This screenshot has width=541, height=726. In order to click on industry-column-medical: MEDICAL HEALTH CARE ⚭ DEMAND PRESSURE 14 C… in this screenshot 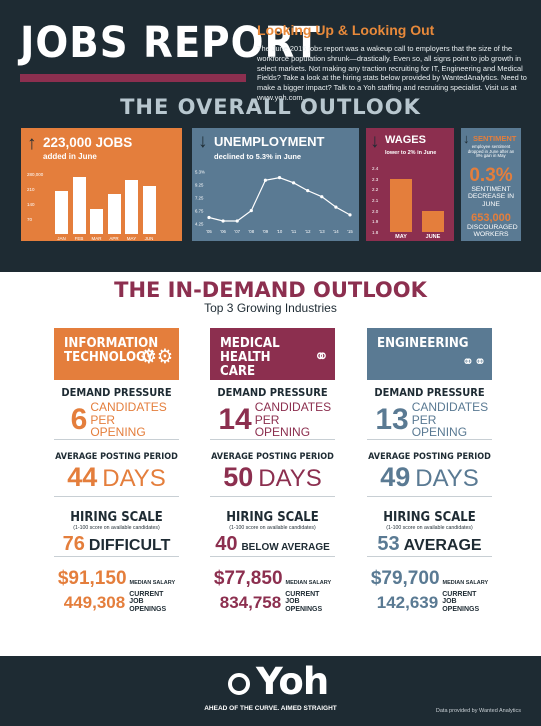, I will do `click(272, 470)`.